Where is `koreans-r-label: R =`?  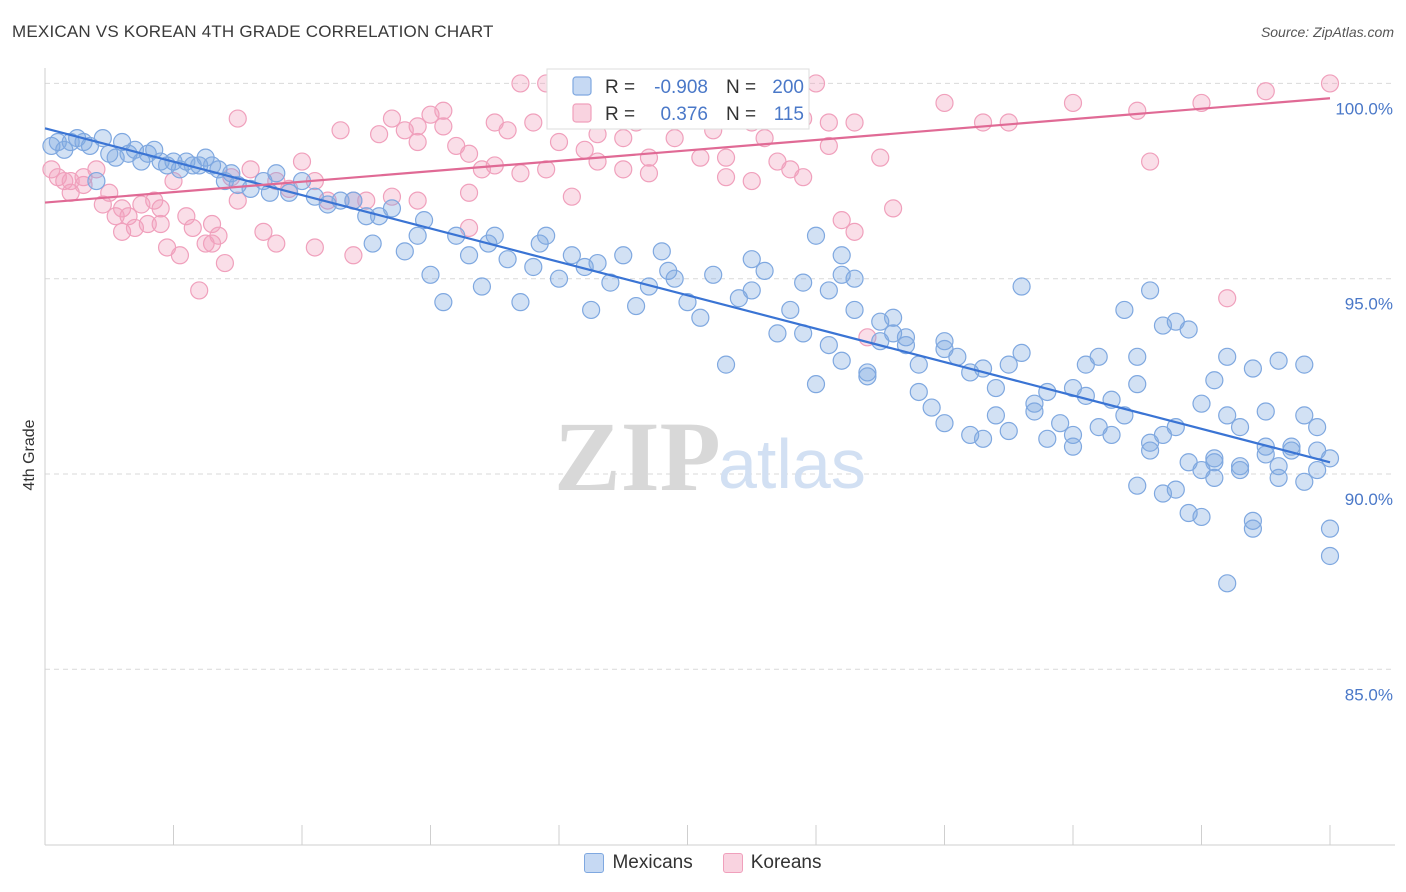 koreans-r-label: R = is located at coordinates (620, 114).